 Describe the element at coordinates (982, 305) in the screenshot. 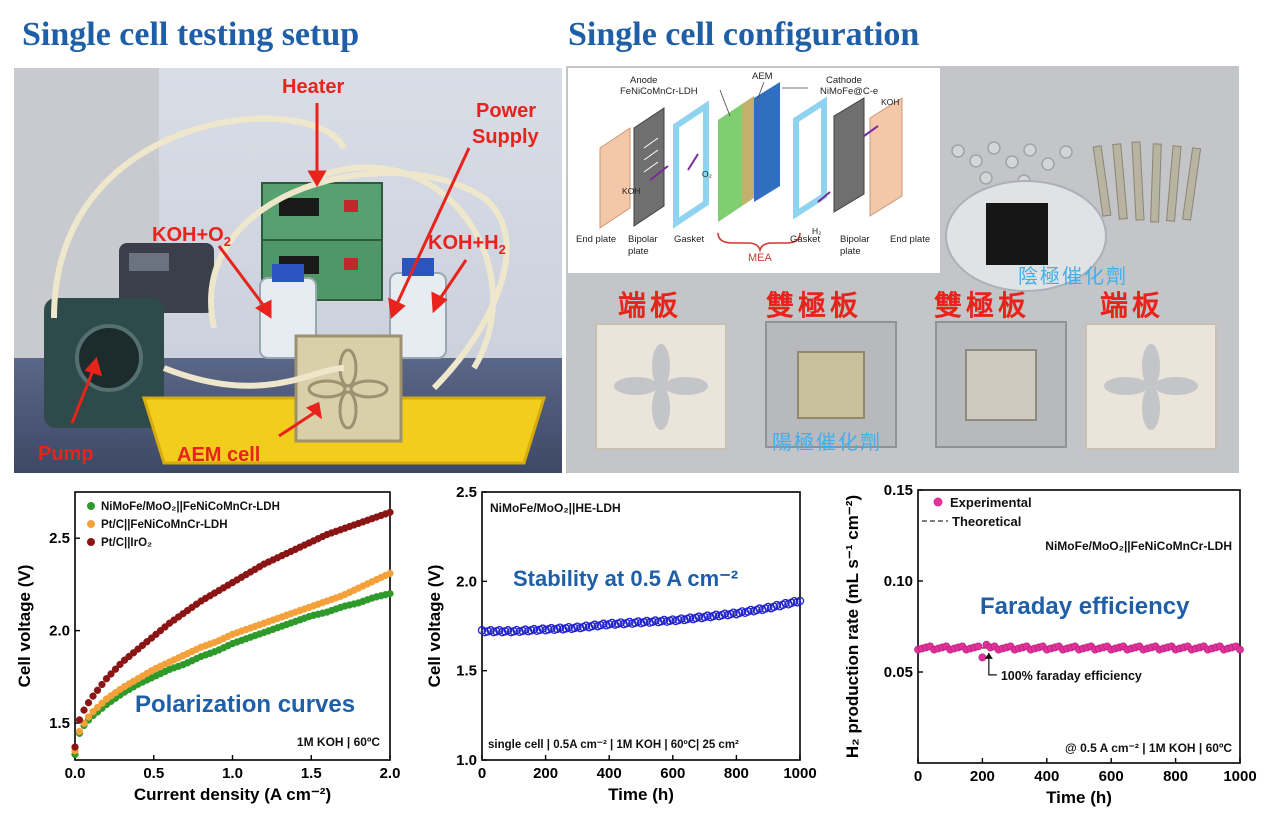

I see `bipolar-right-cjk-label: 雙極板` at that location.